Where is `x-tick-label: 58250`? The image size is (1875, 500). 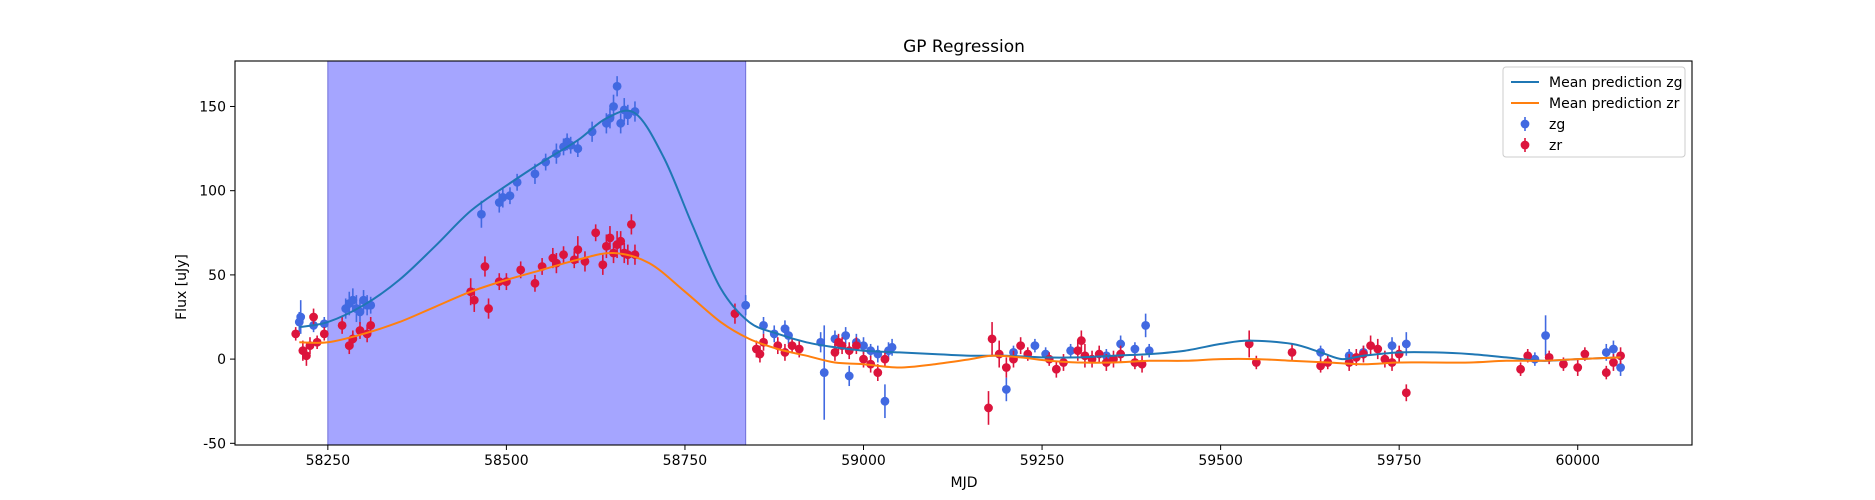 x-tick-label: 58250 is located at coordinates (328, 461).